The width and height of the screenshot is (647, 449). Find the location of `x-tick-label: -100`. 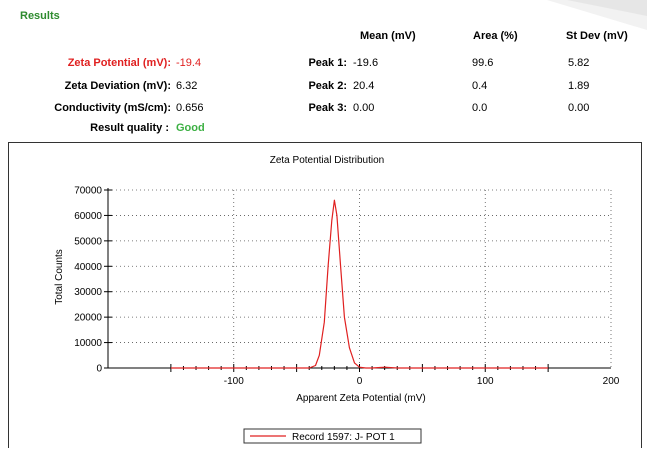

x-tick-label: -100 is located at coordinates (234, 381).